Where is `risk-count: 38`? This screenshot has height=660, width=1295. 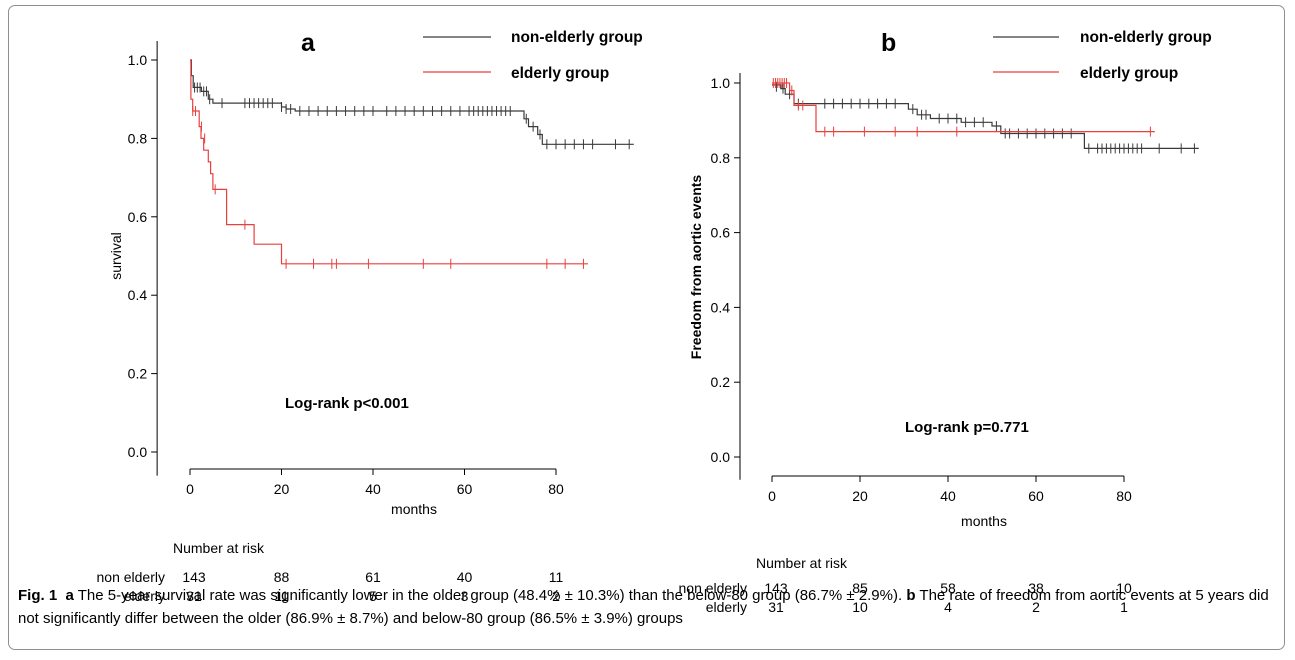 risk-count: 38 is located at coordinates (1036, 588).